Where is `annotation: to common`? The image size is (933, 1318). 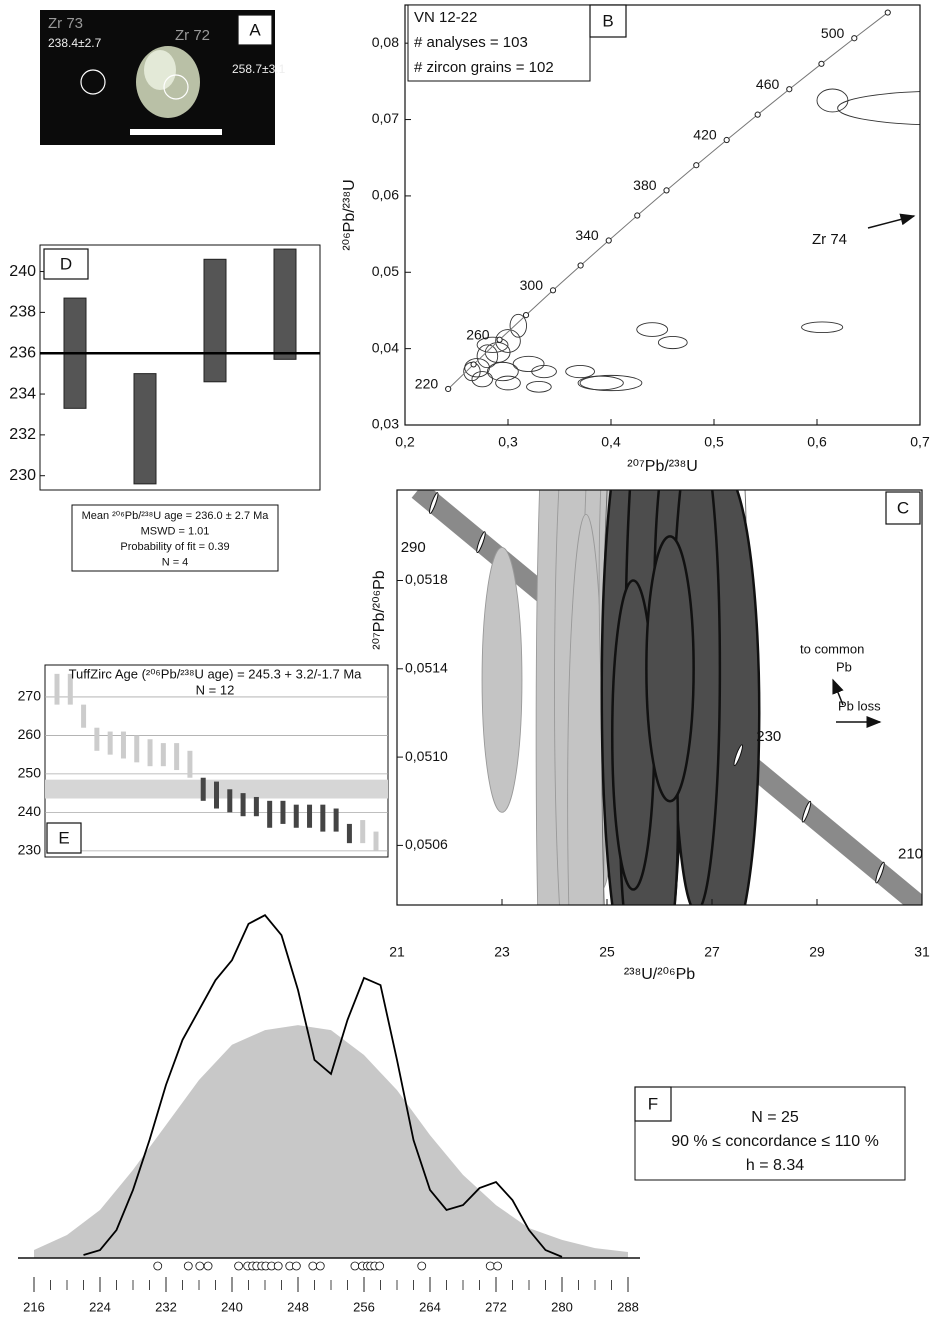
annotation: to common is located at coordinates (832, 648).